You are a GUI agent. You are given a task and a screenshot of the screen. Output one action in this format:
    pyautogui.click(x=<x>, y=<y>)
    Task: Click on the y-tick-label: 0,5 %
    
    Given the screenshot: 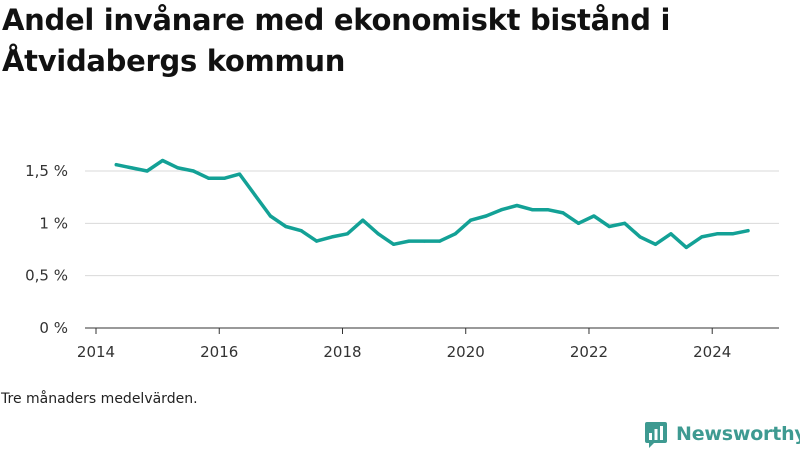 What is the action you would take?
    pyautogui.click(x=46, y=276)
    